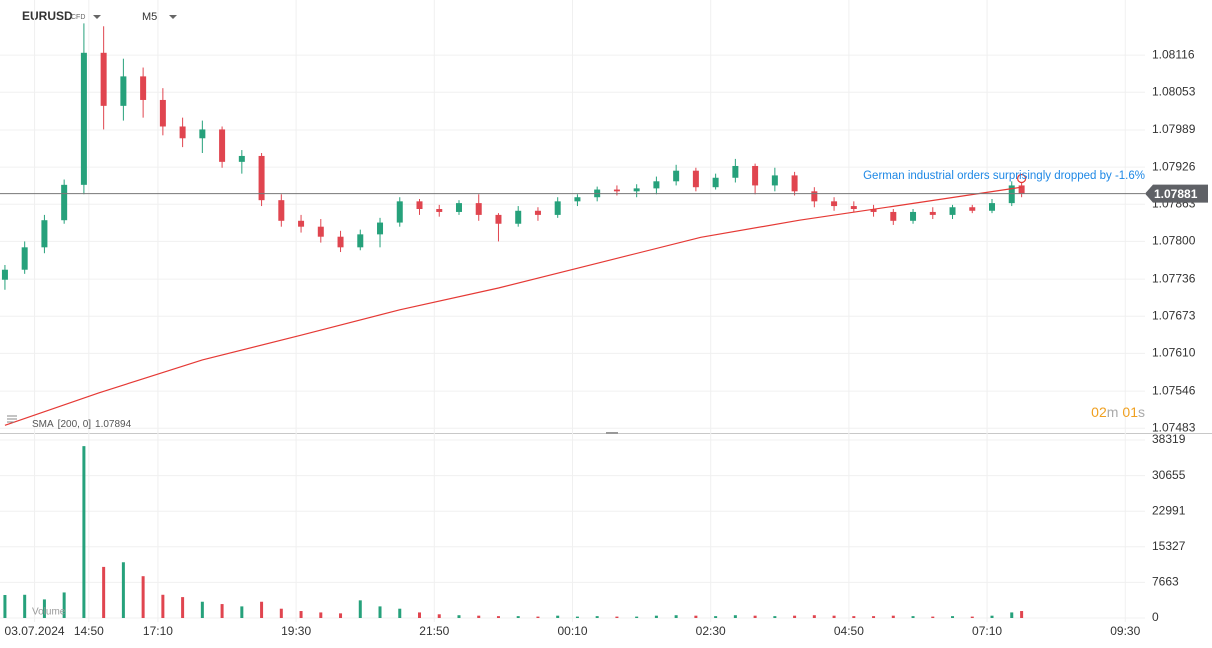 Image resolution: width=1212 pixels, height=648 pixels. I want to click on x-tick-label: 07:10, so click(987, 631).